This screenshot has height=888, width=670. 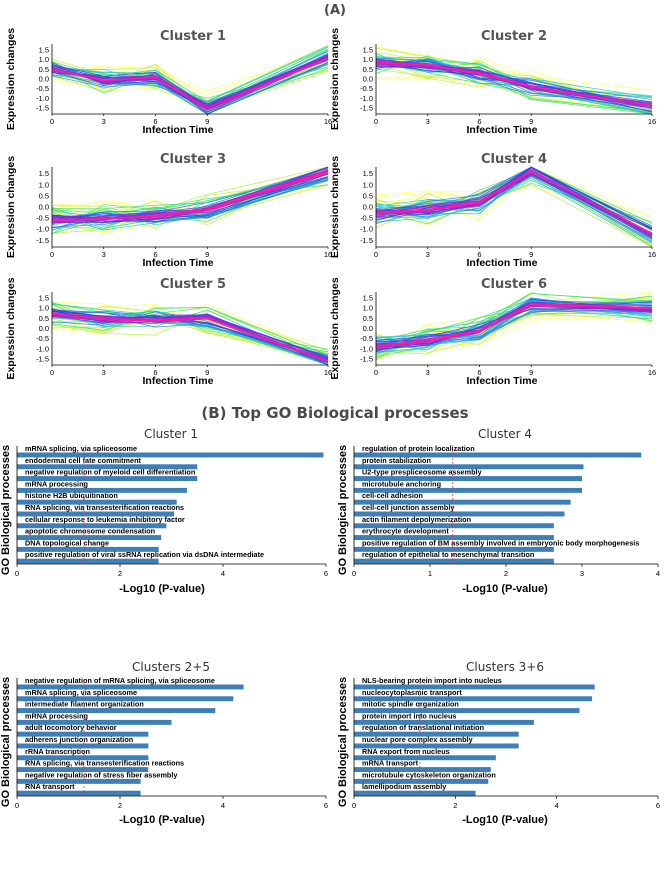 I want to click on go-cluster-1-x-tick-label: 2, so click(x=120, y=573).